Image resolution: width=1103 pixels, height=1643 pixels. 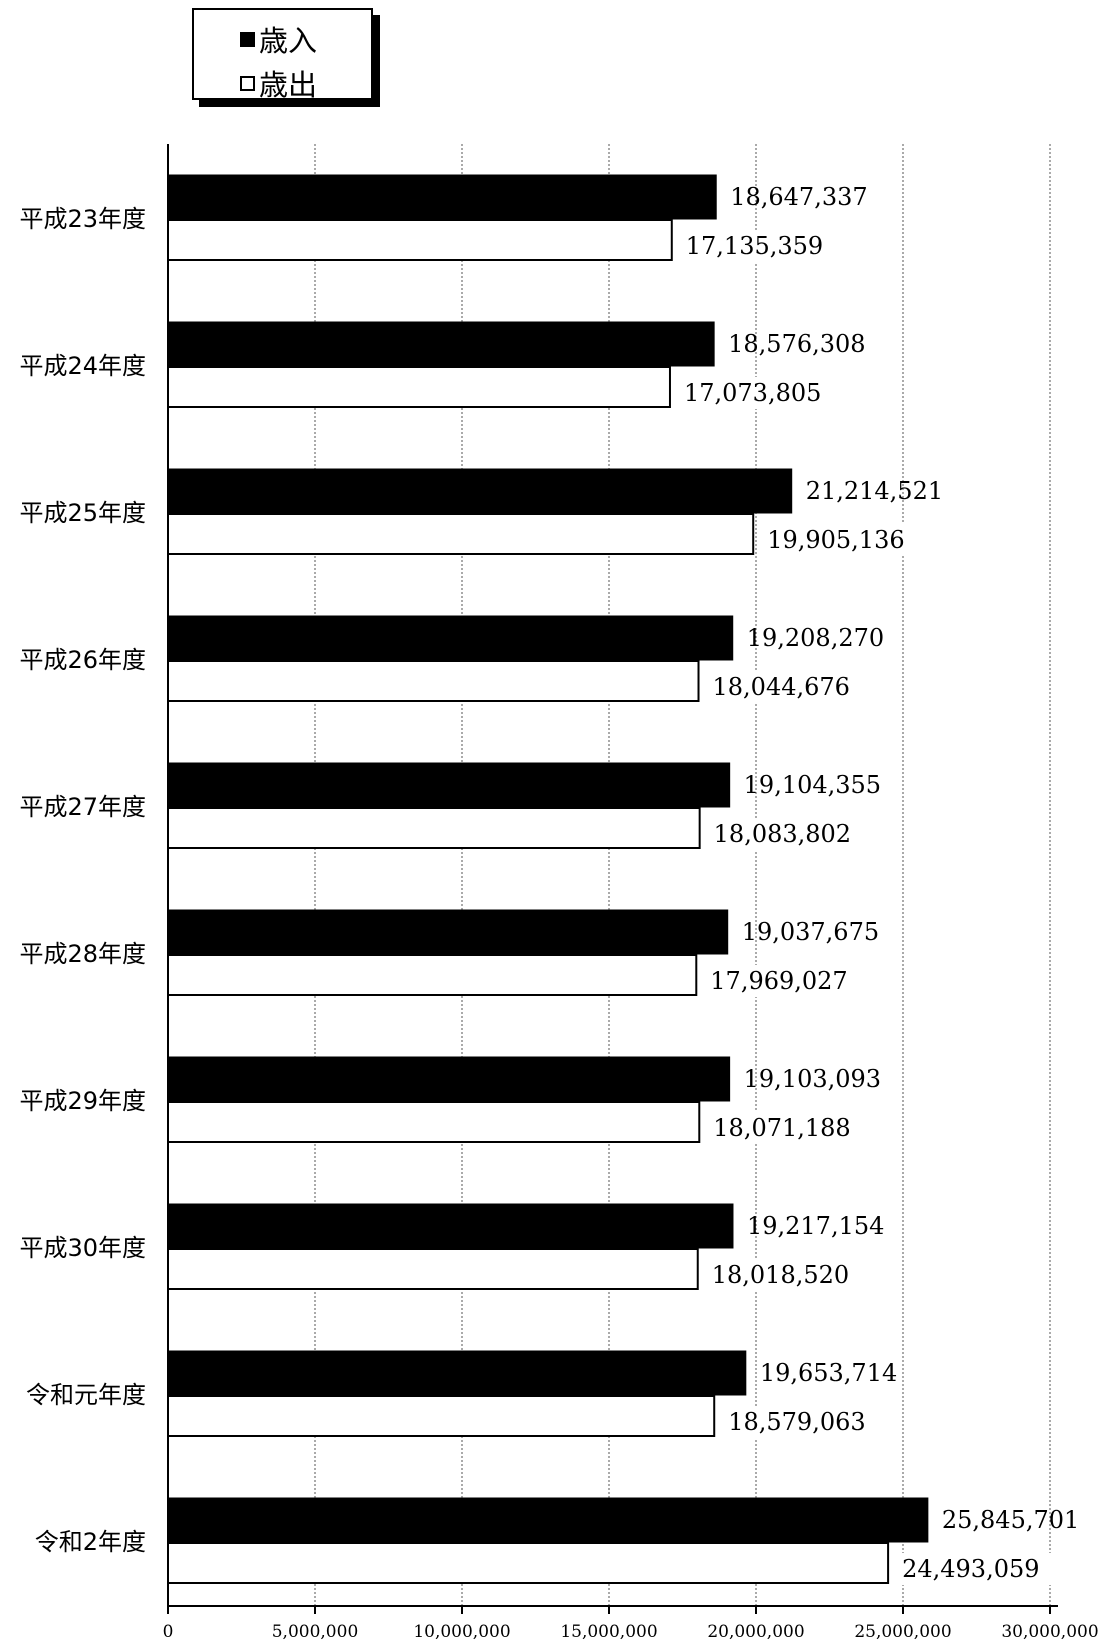 I want to click on data-label-revenue: 21,214,521, so click(x=874, y=491).